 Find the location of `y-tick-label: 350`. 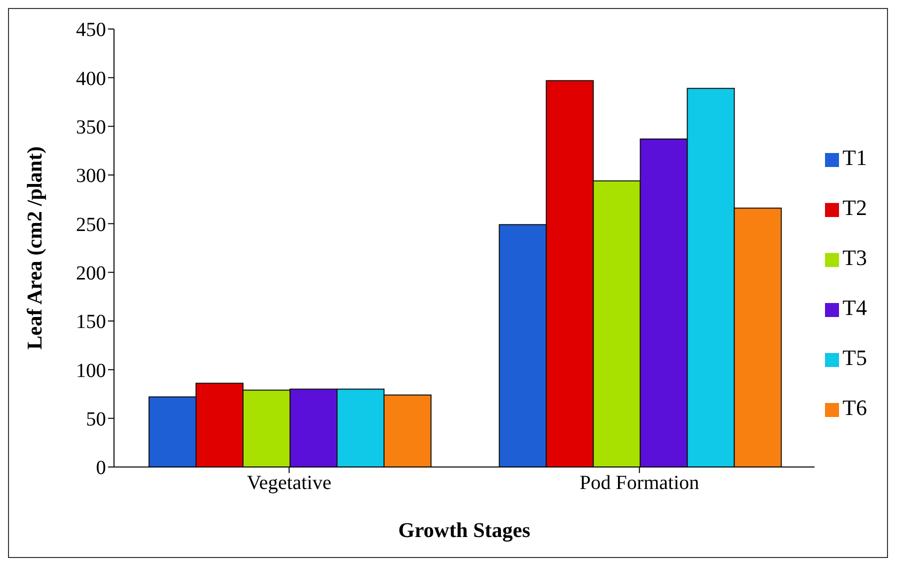

y-tick-label: 350 is located at coordinates (91, 127).